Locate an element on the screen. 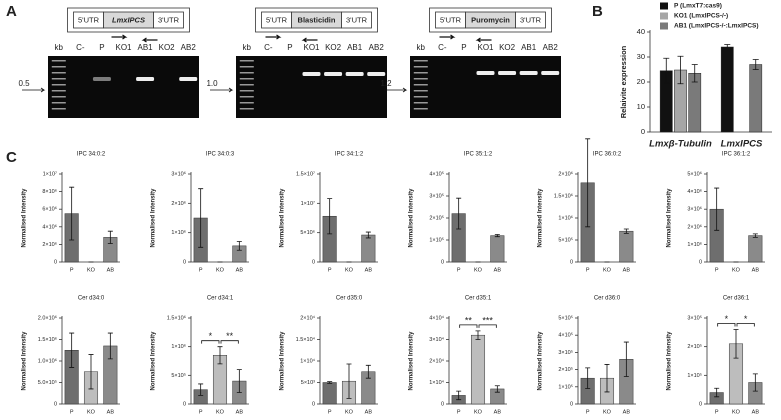 Image resolution: width=781 pixels, height=420 pixels. chart-title: IPC 36:1:2 is located at coordinates (736, 155).